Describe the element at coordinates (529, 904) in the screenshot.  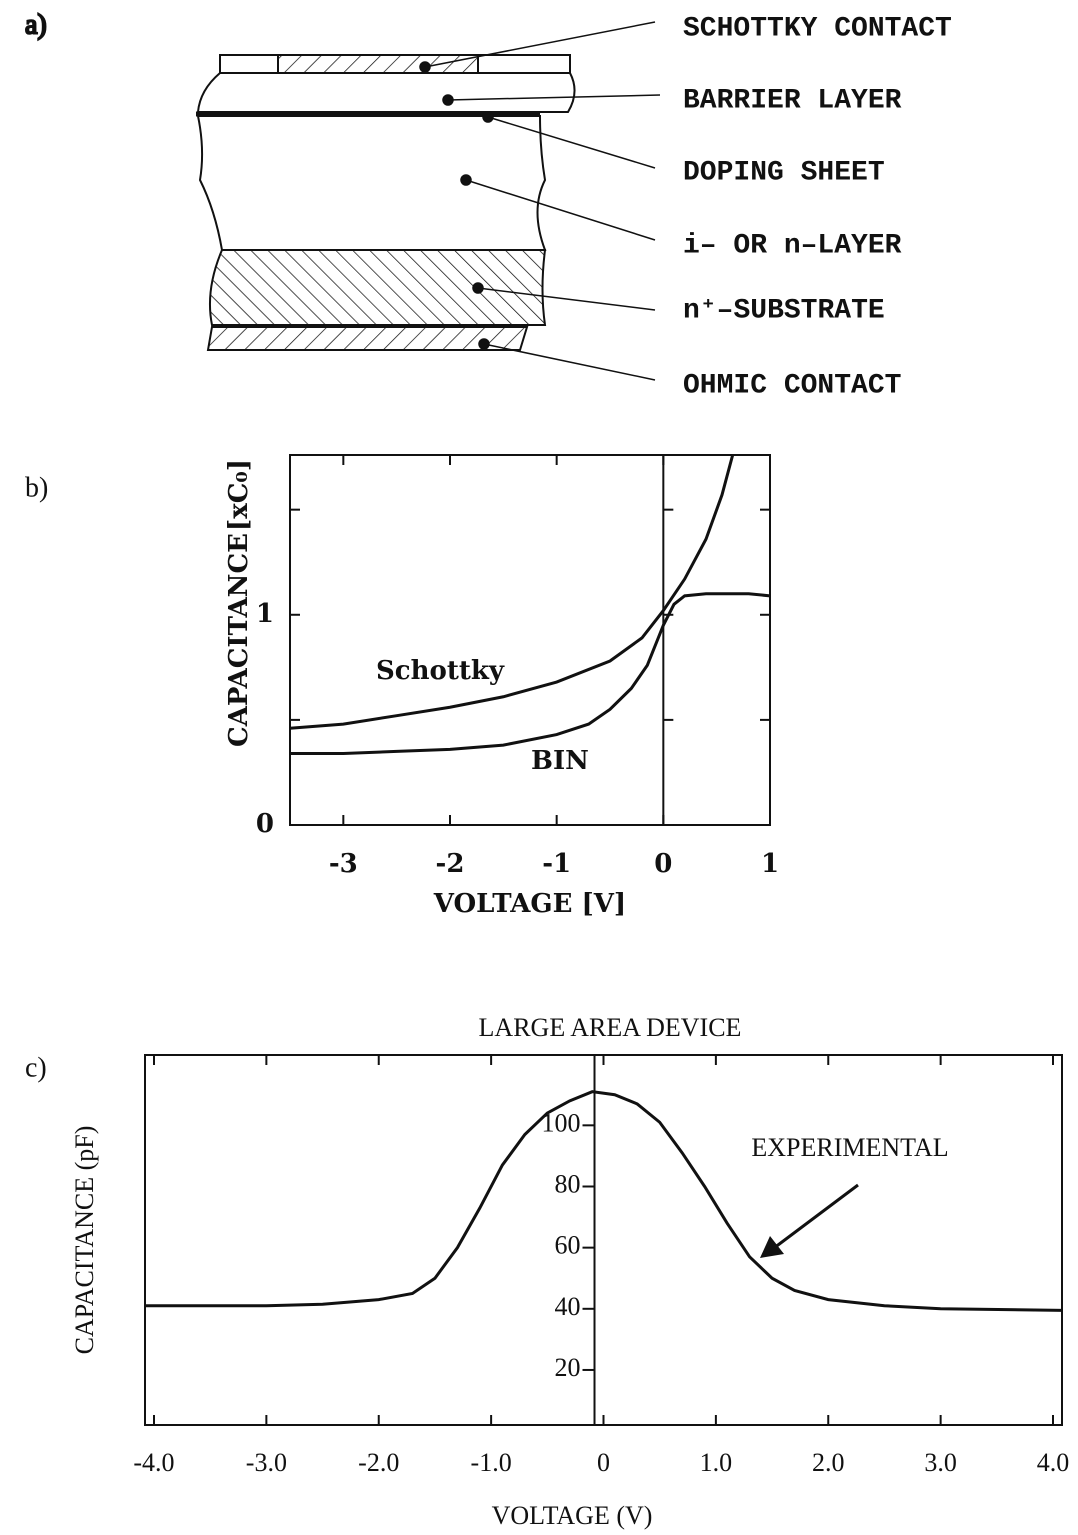
I see `x-axis-label: VOLTAGE [V]` at that location.